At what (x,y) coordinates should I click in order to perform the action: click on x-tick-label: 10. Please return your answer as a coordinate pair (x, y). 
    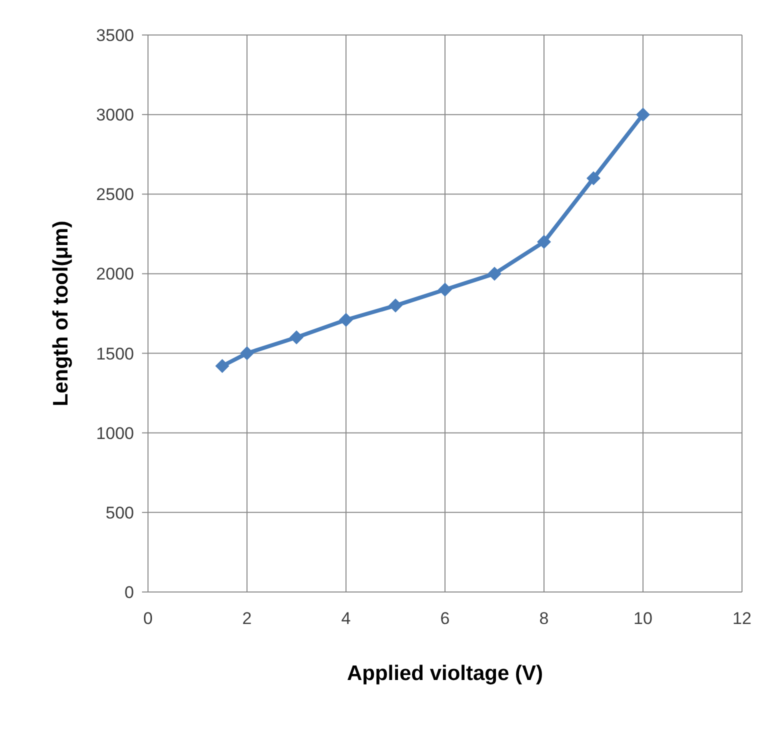
    Looking at the image, I should click on (643, 618).